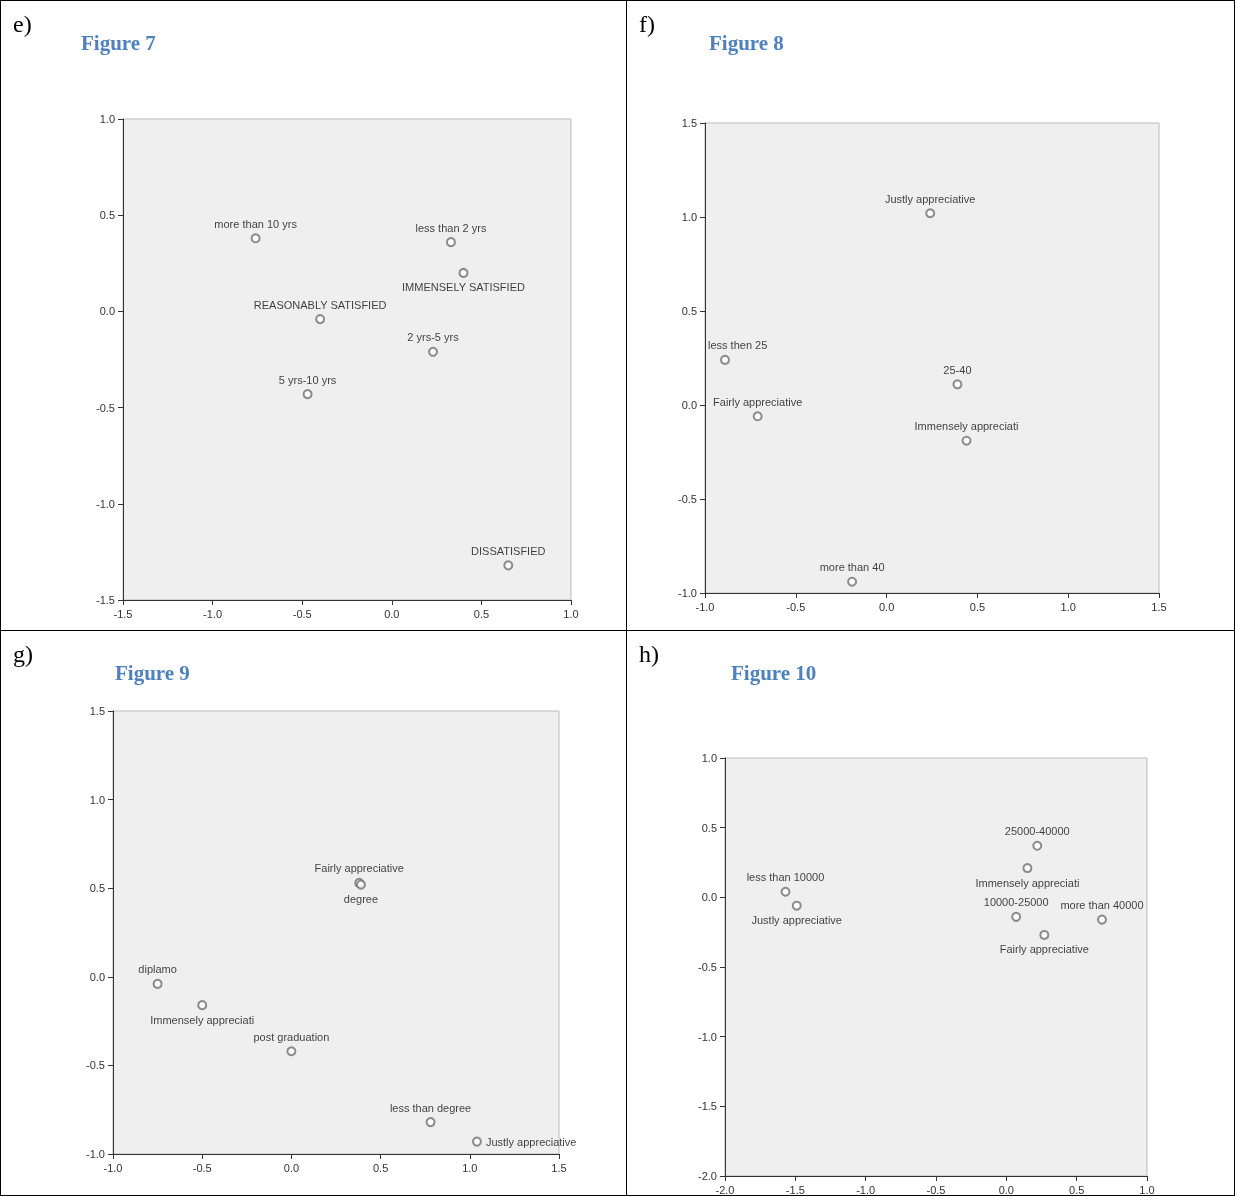 This screenshot has width=1235, height=1196. I want to click on series-label: diplamo, so click(157, 969).